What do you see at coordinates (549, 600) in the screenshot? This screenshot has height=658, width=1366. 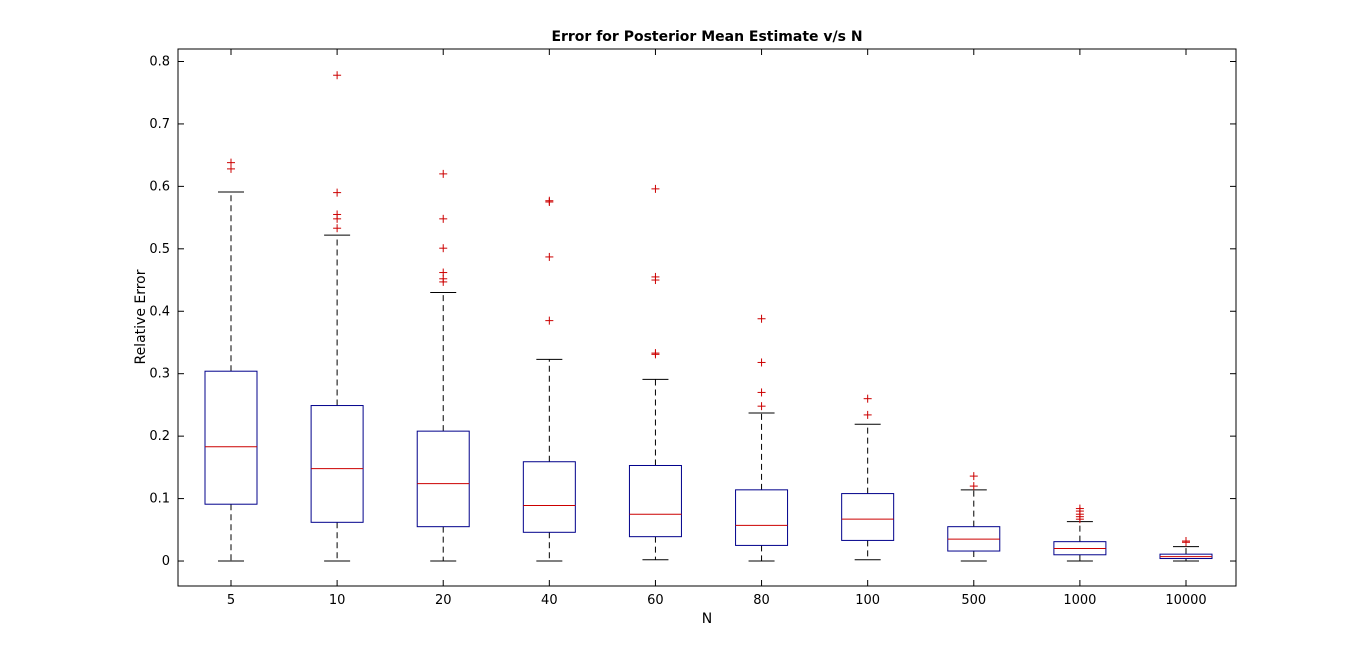 I see `x-tick-label: 40` at bounding box center [549, 600].